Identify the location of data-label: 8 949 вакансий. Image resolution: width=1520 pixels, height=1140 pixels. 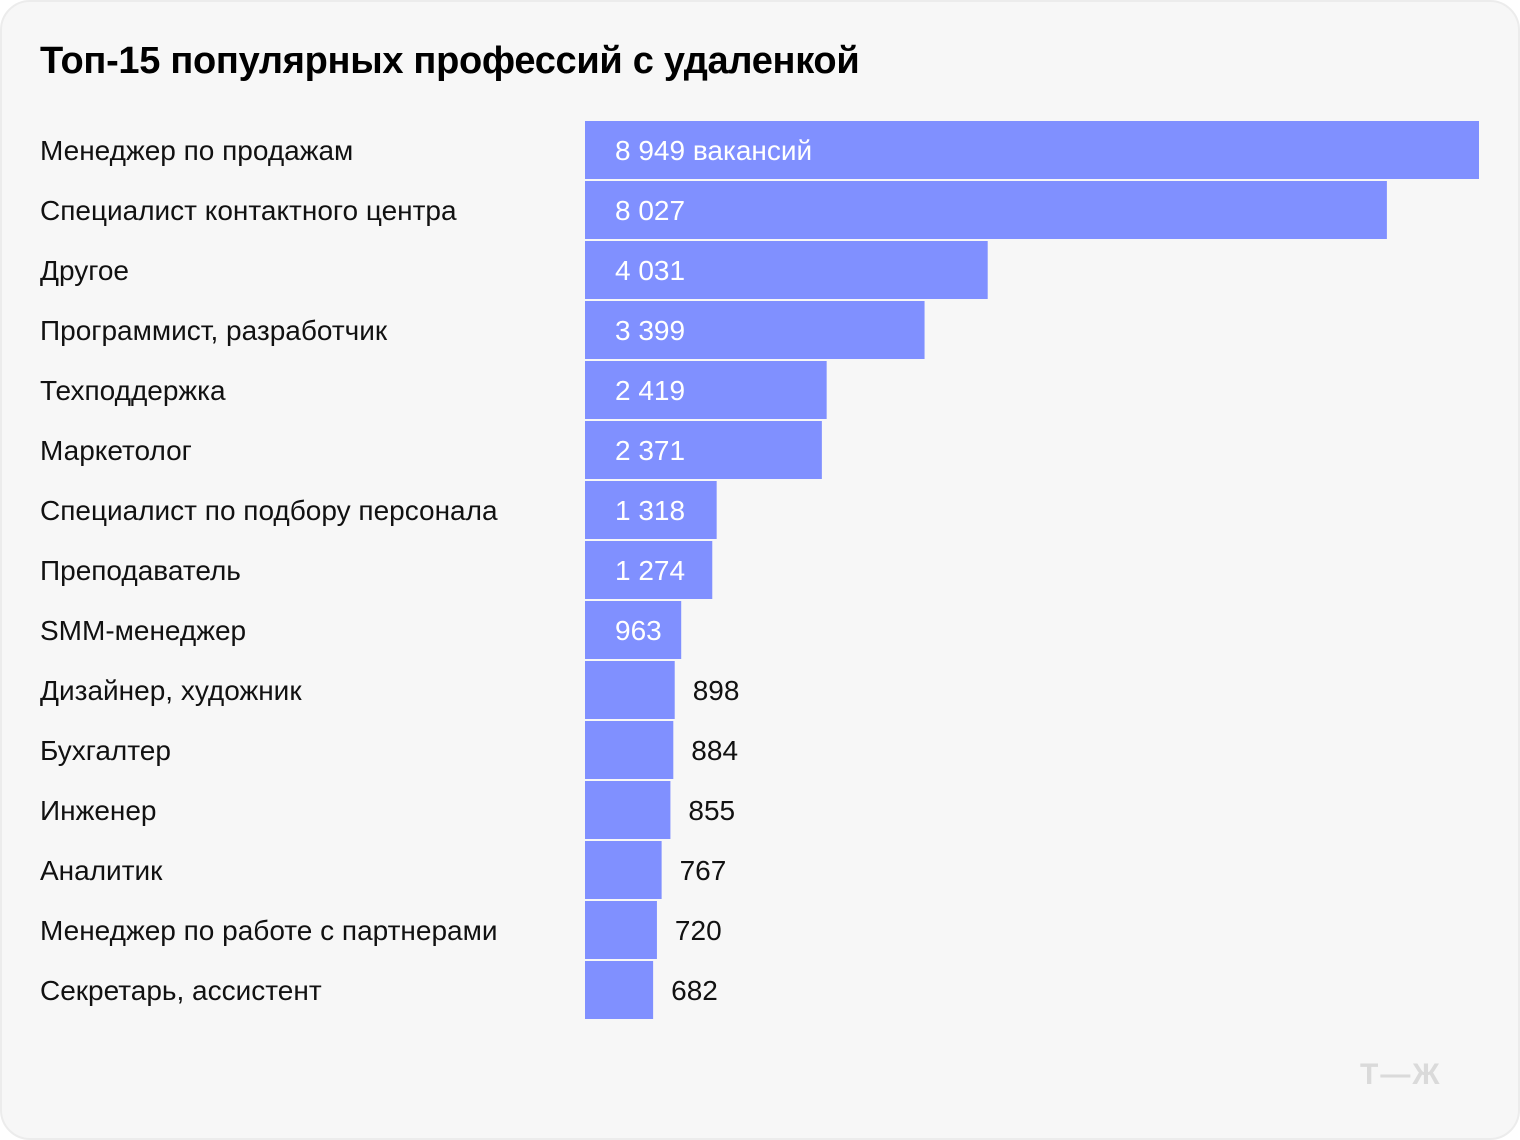
(713, 150).